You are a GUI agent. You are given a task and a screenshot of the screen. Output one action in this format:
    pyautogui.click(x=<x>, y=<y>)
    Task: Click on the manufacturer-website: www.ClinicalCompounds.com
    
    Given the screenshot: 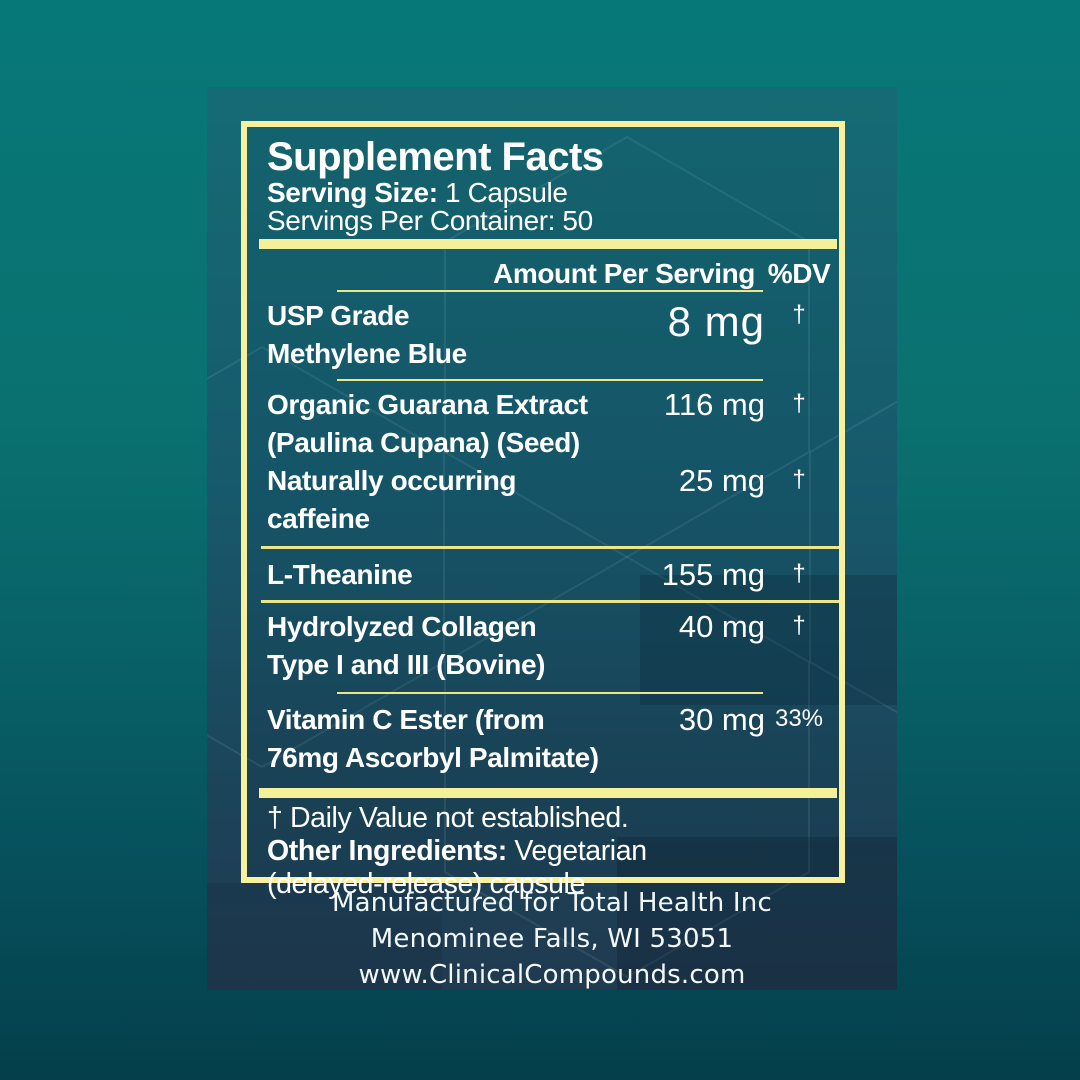 What is the action you would take?
    pyautogui.click(x=552, y=975)
    